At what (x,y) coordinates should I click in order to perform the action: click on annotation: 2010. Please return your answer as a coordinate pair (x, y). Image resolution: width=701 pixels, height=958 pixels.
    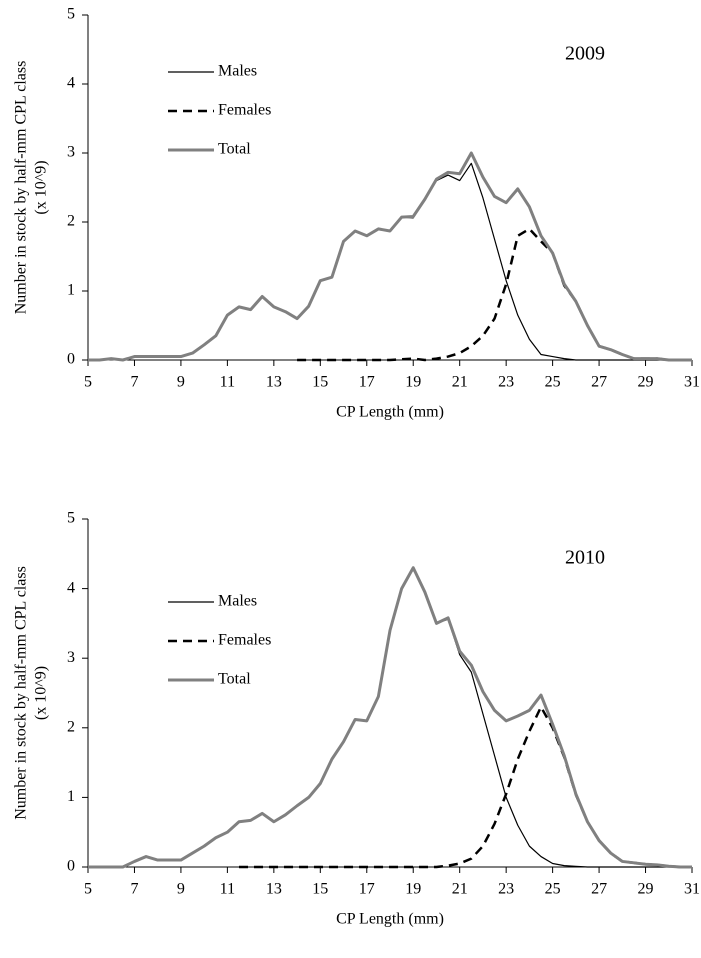
    Looking at the image, I should click on (585, 558).